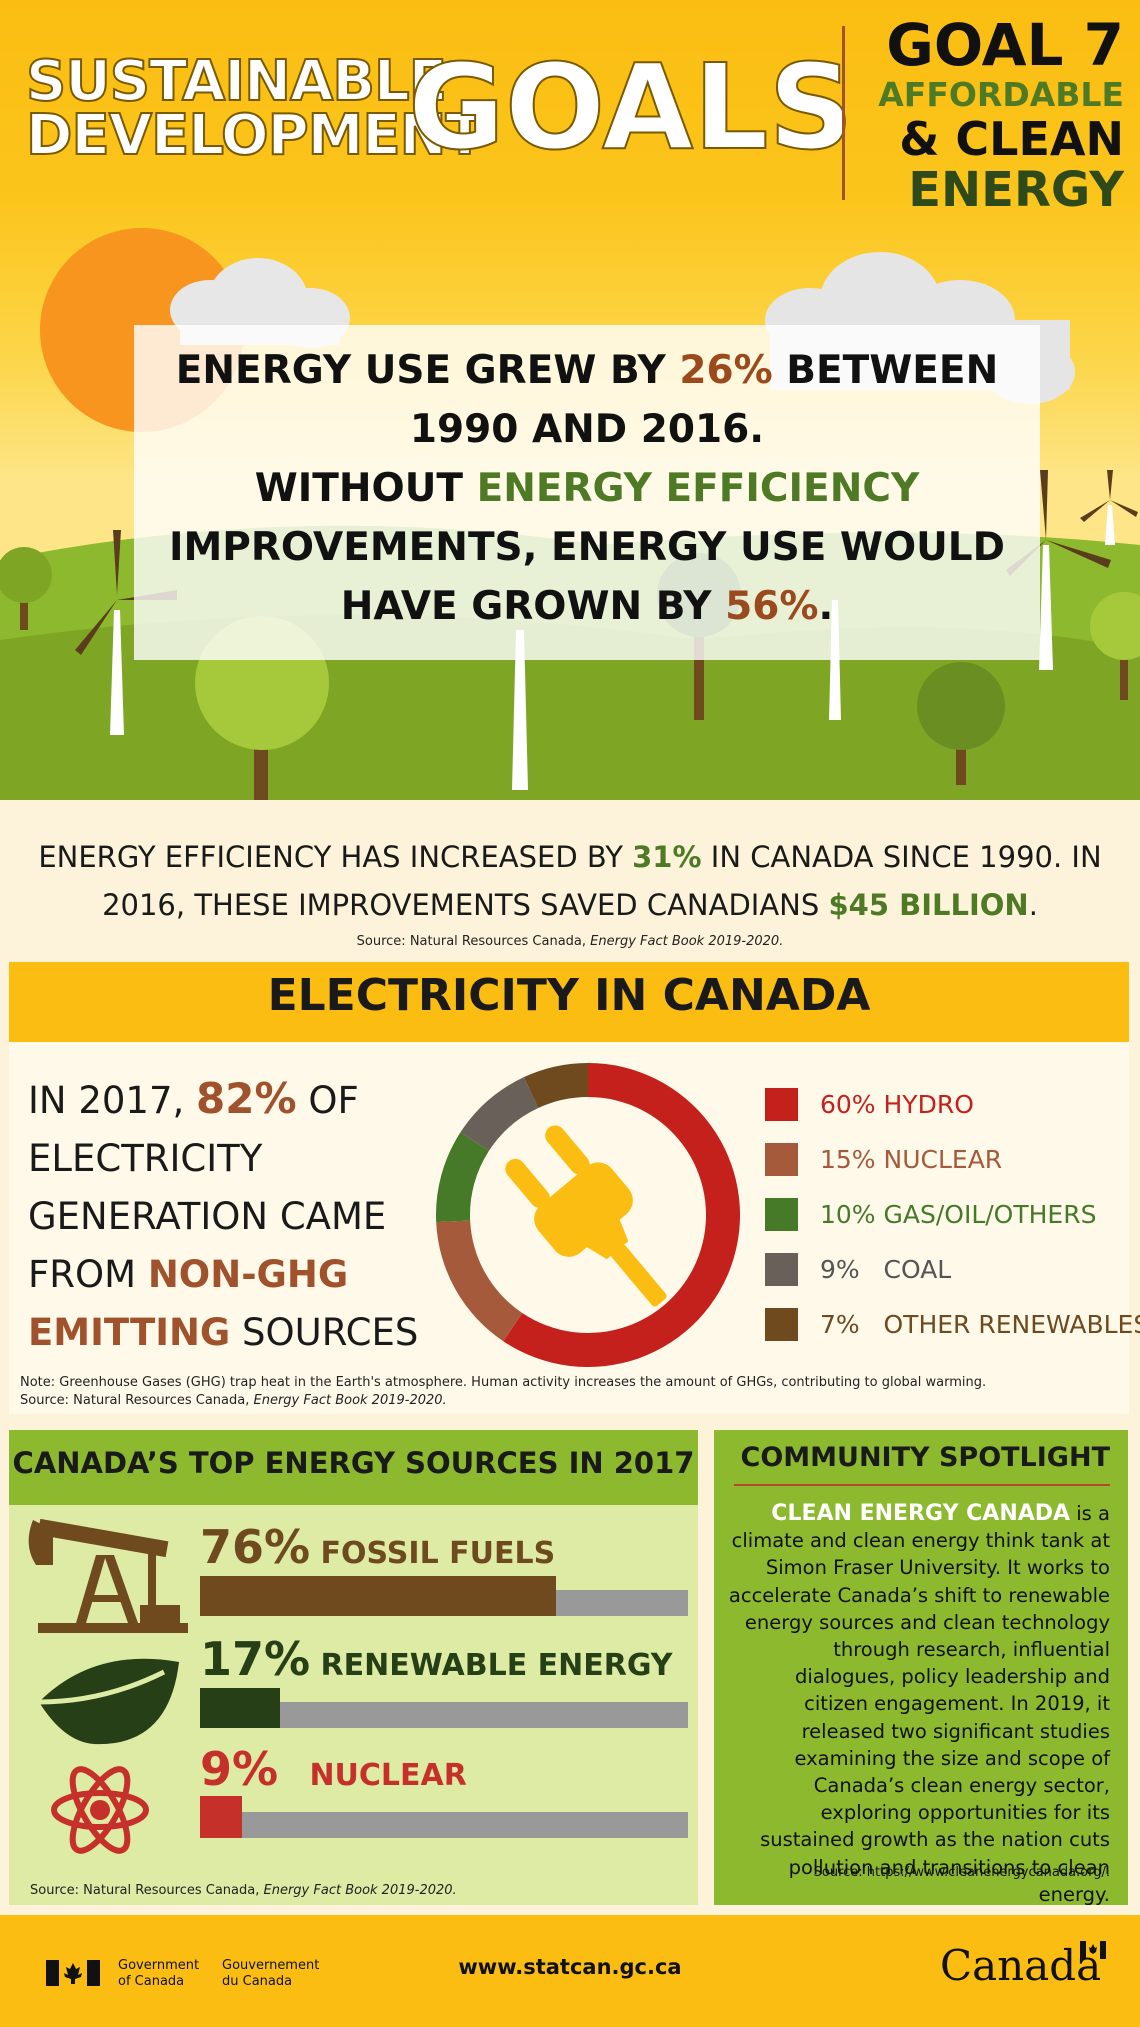  Describe the element at coordinates (1093, 1950) in the screenshot. I see `wordmark-flag-icon` at that location.